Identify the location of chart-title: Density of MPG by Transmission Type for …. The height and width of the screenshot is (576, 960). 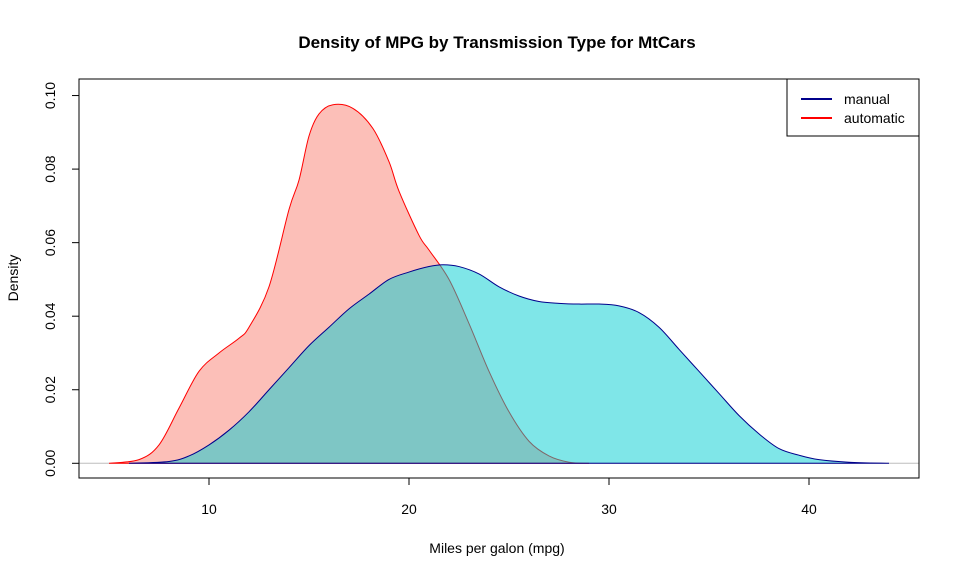
(496, 42).